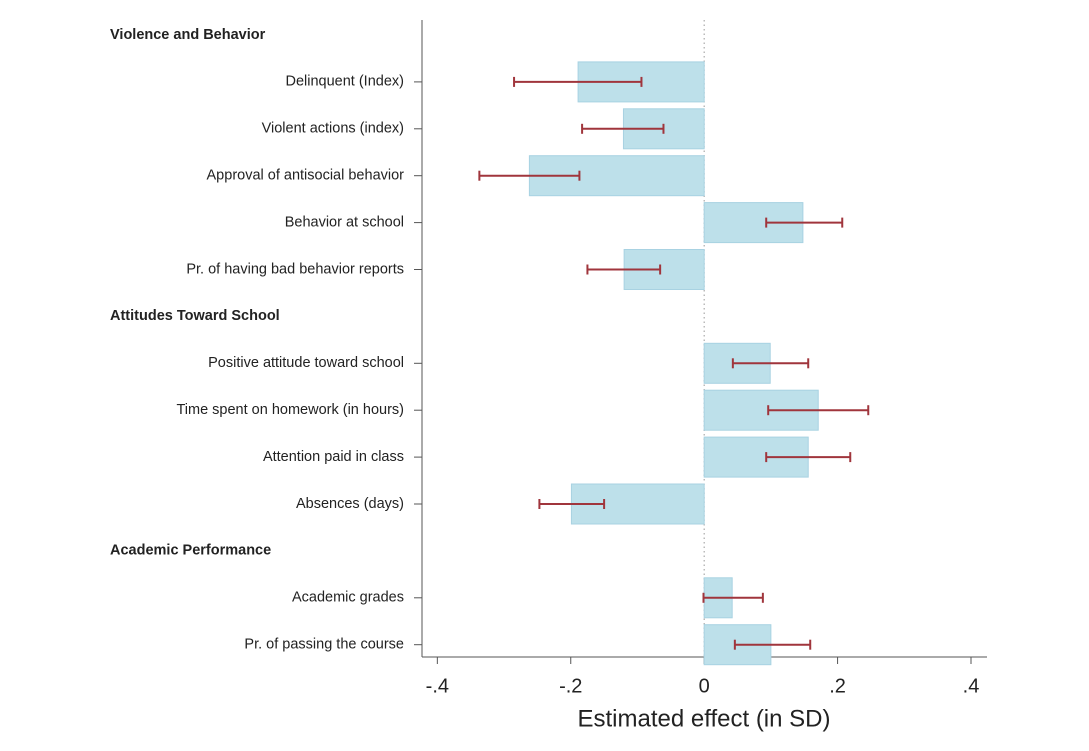  I want to click on y-tick-label: Positive attitude toward school, so click(306, 363).